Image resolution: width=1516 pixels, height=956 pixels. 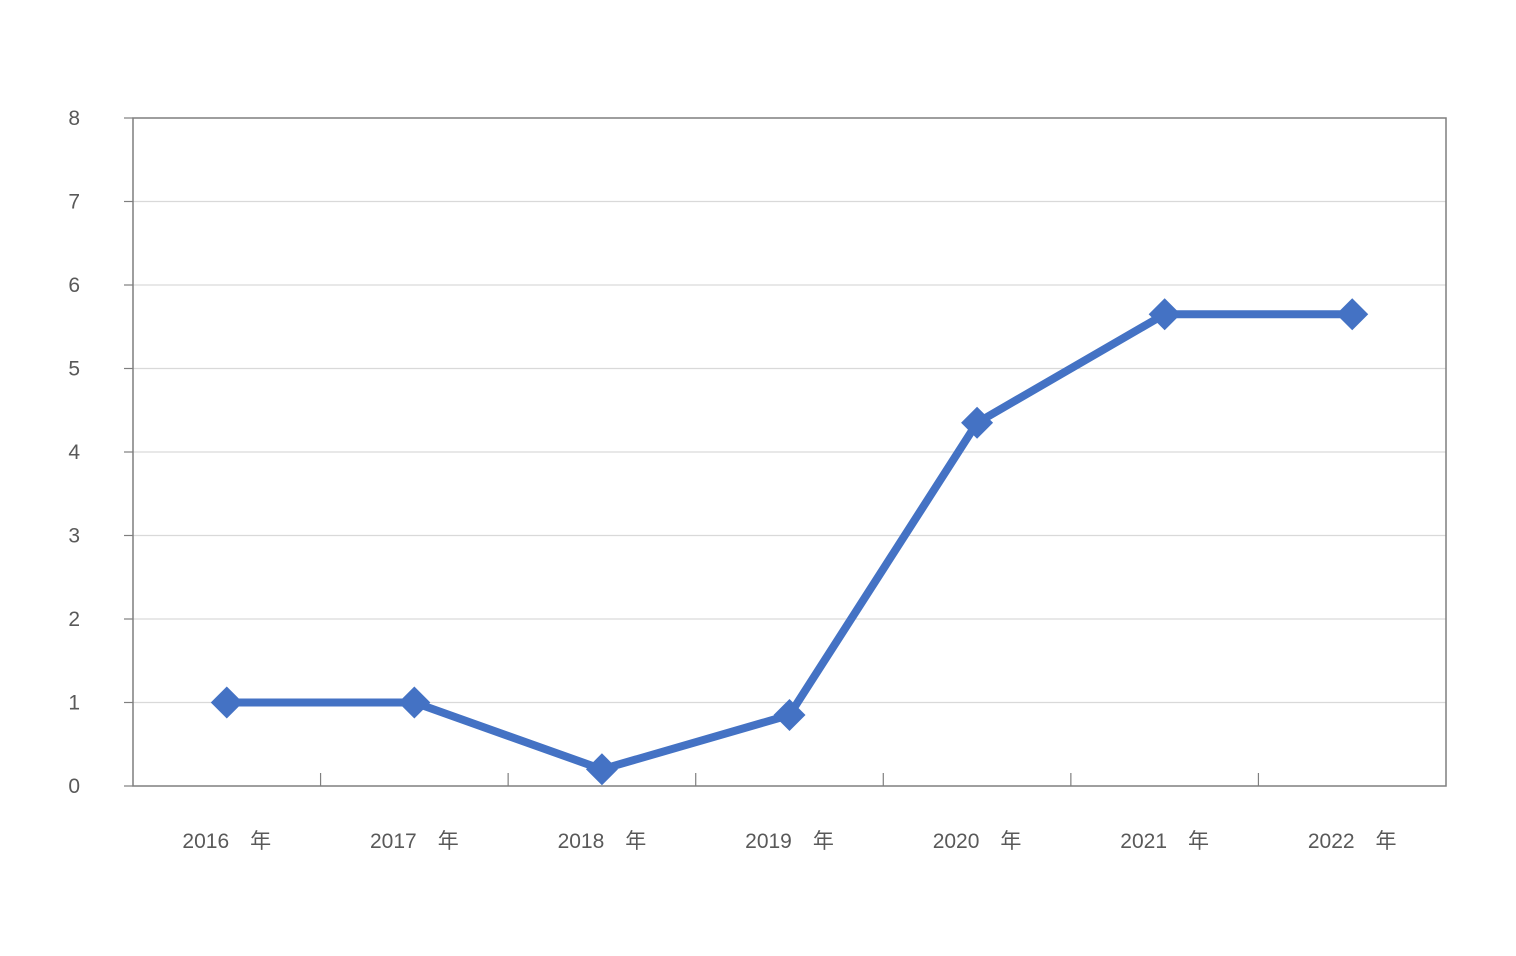 What do you see at coordinates (789, 779) in the screenshot?
I see `x-axis-ticks` at bounding box center [789, 779].